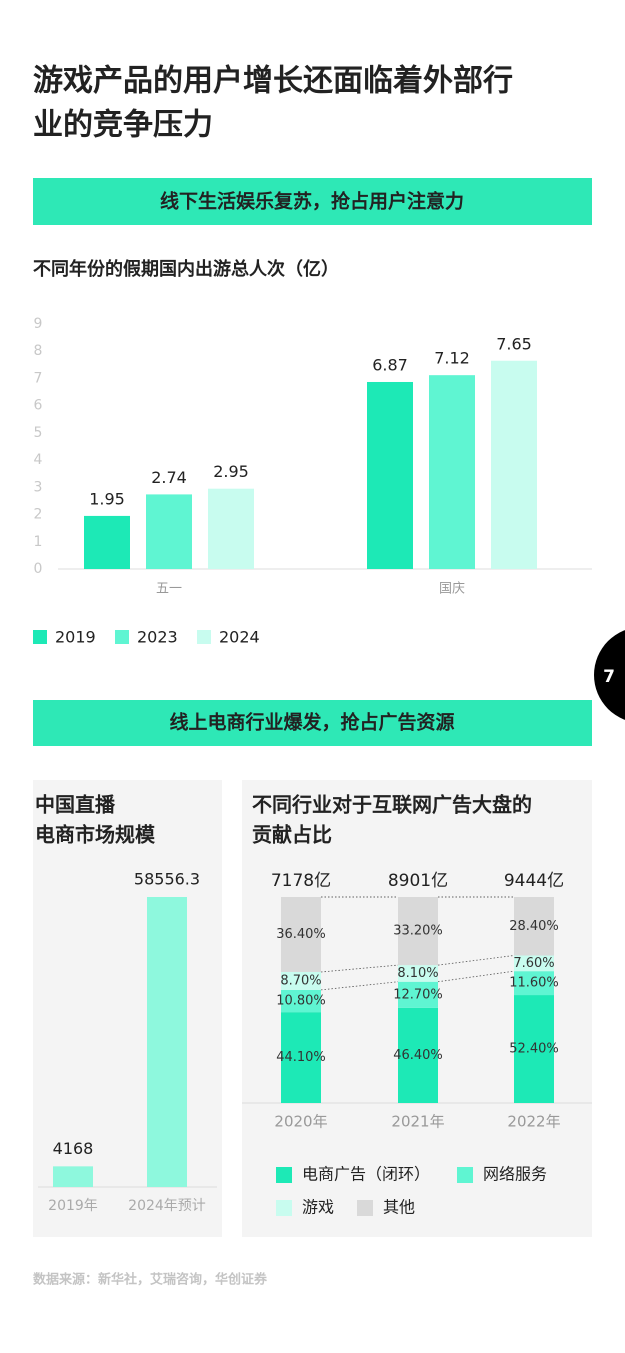 The width and height of the screenshot is (625, 1353). Describe the element at coordinates (95, 835) in the screenshot. I see `chart-title: 电商市场规模` at that location.